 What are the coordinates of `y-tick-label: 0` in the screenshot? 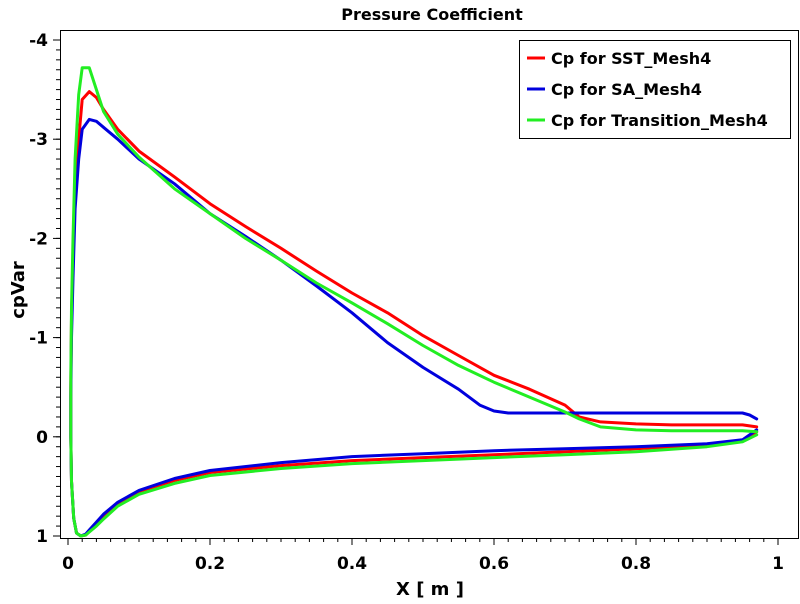 It's located at (42, 438).